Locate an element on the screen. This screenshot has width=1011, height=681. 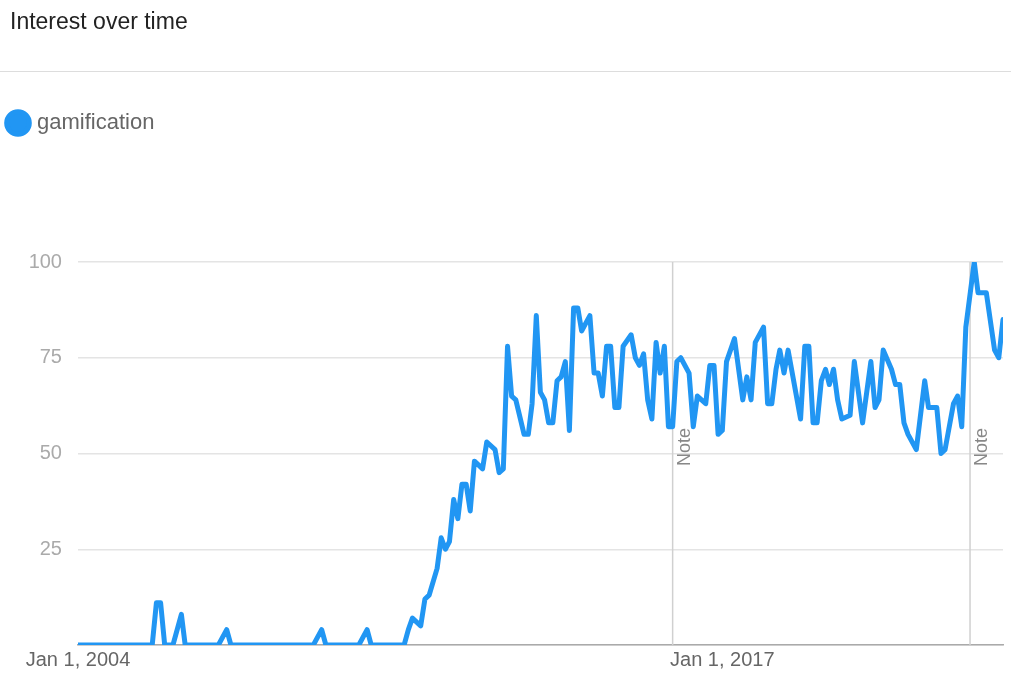
y-tick-label: 100 is located at coordinates (45, 260).